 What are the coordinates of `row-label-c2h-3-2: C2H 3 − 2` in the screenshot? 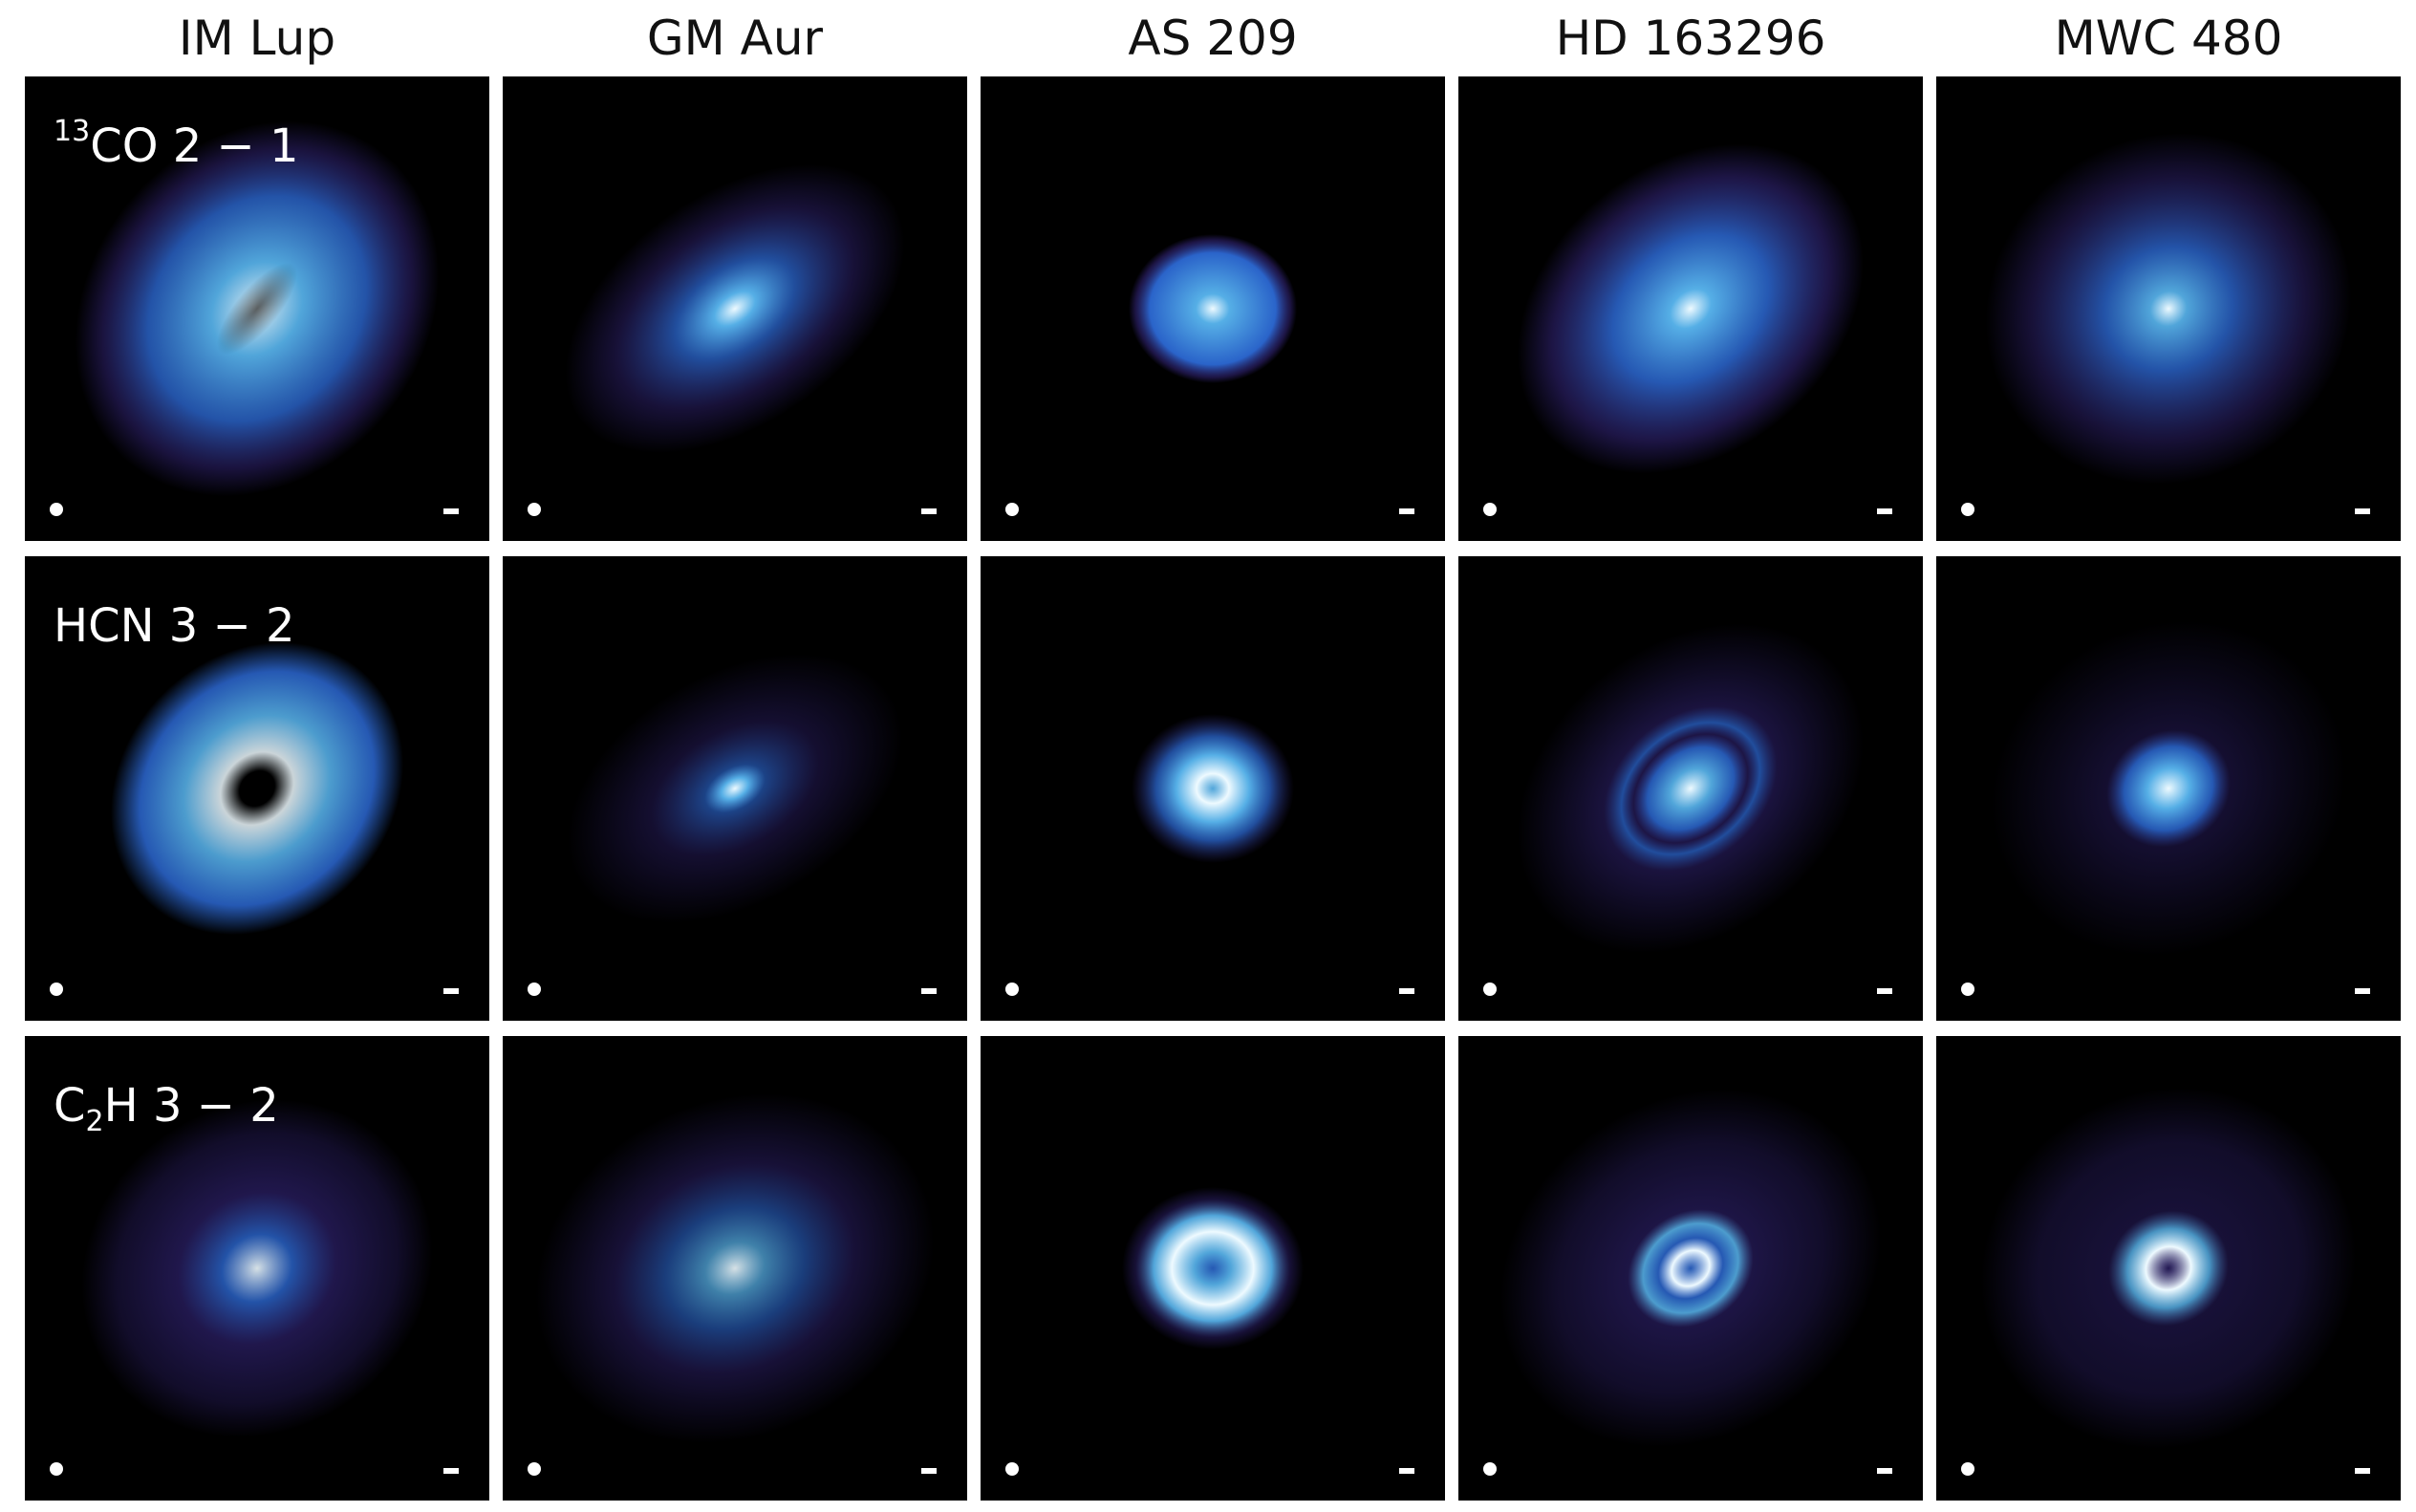 It's located at (166, 1107).